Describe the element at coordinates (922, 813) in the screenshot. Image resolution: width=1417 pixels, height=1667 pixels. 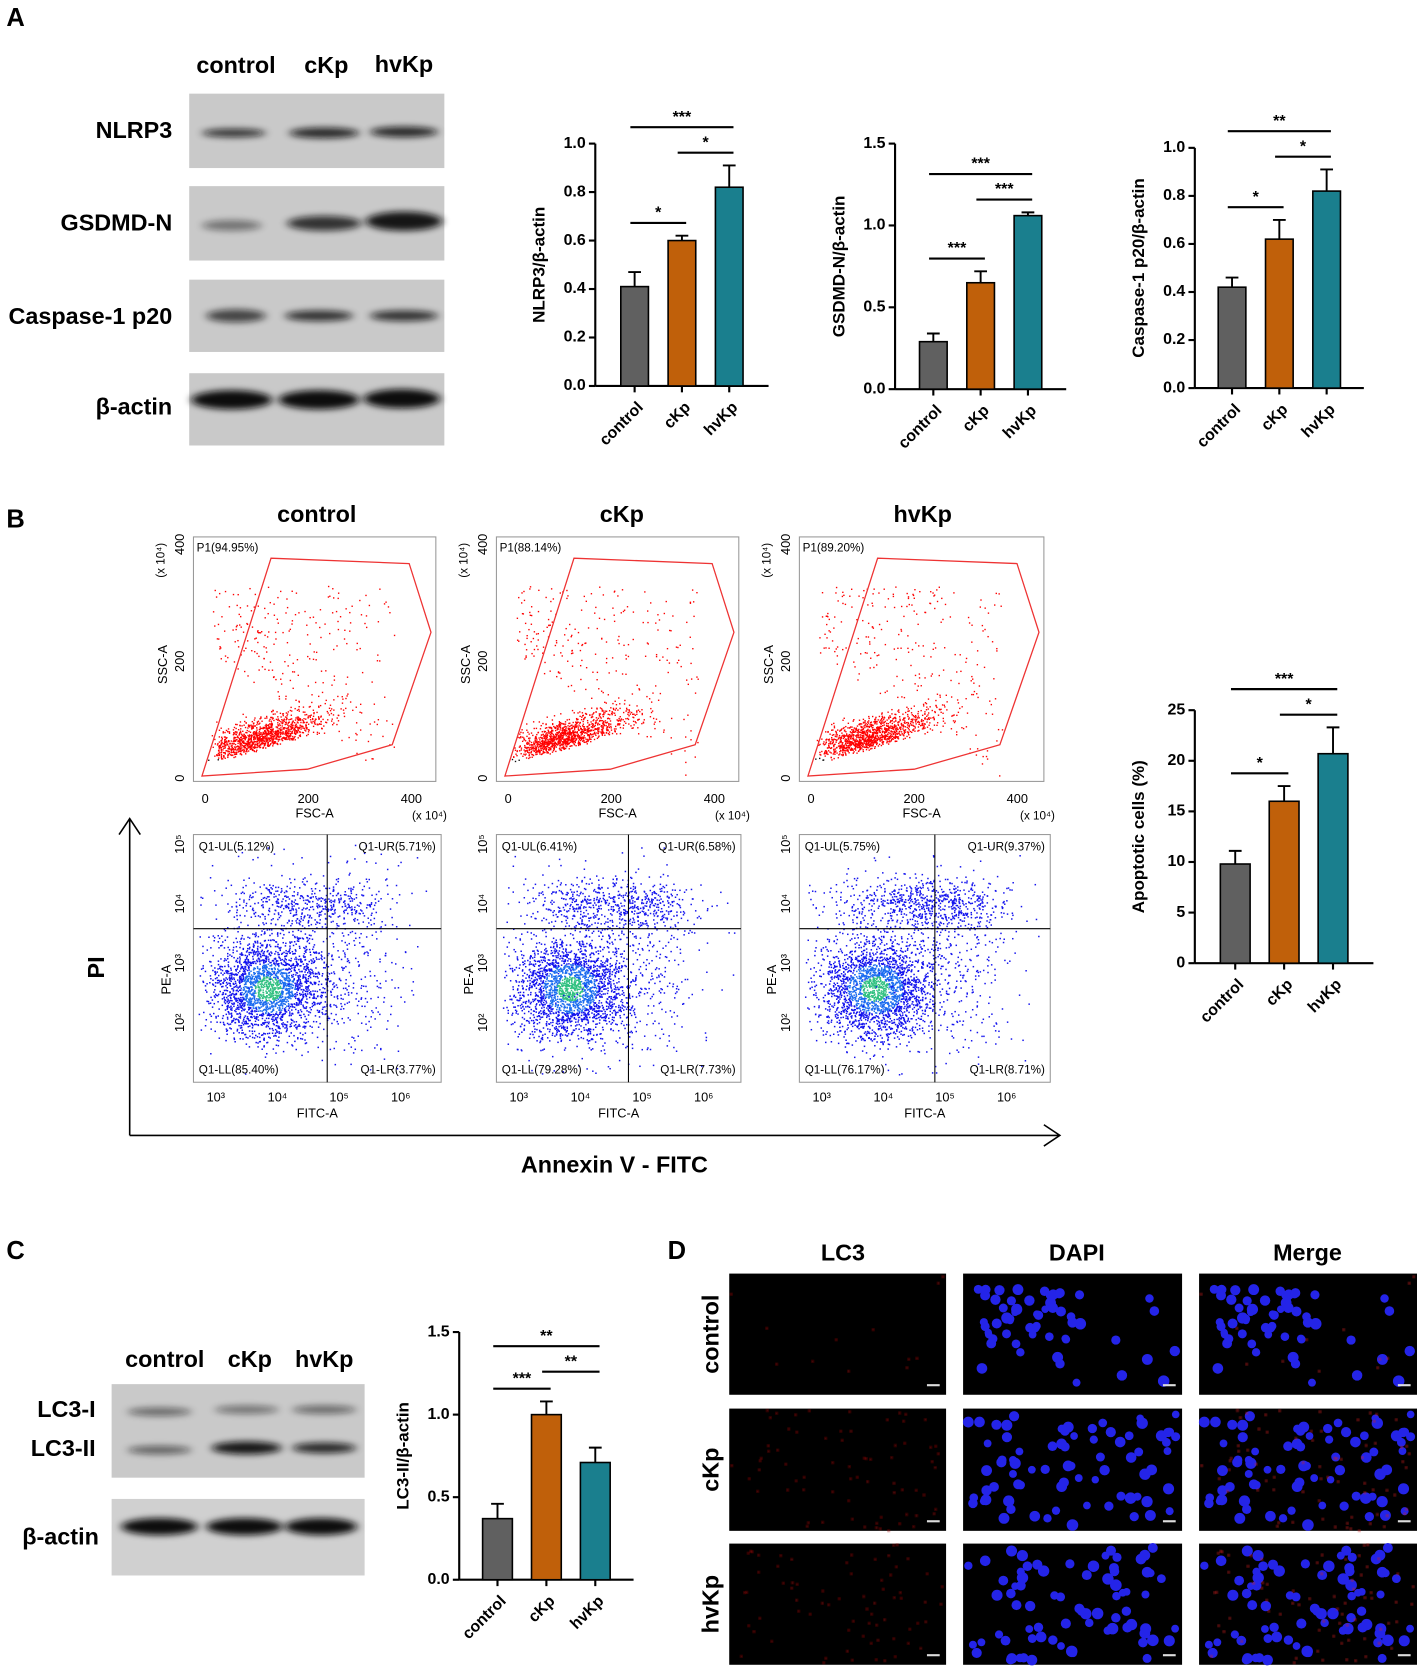
I see `label: FSC-A` at that location.